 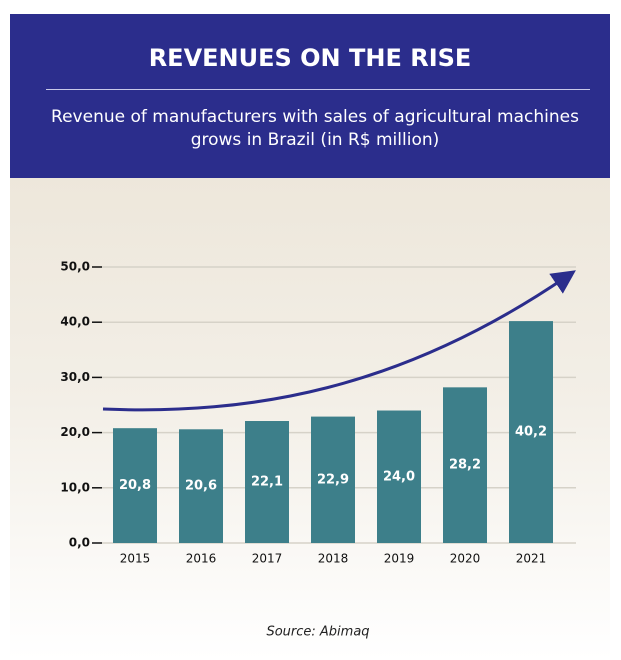 I want to click on x-tick-label: 2021, so click(x=531, y=559).